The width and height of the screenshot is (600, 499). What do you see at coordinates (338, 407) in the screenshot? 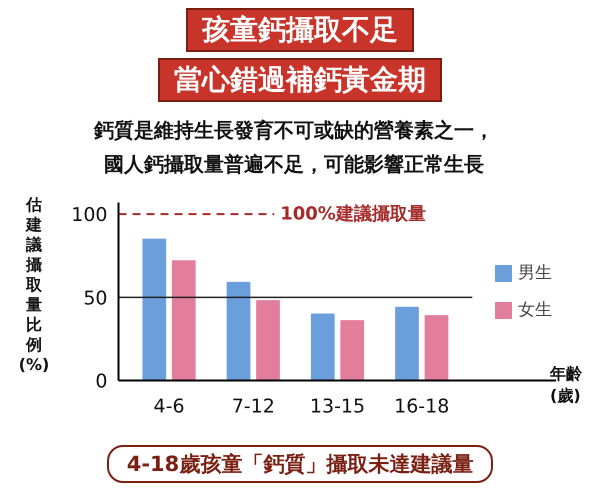
I see `x-tick-label: 13-15` at bounding box center [338, 407].